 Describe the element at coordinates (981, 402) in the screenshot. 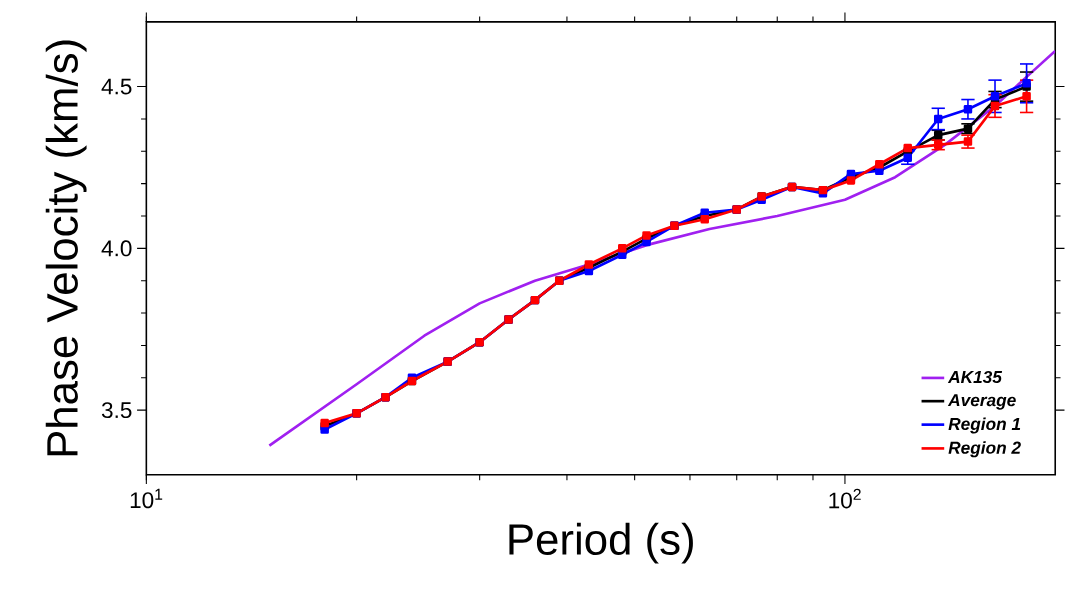

I see `legend-label: Average` at that location.